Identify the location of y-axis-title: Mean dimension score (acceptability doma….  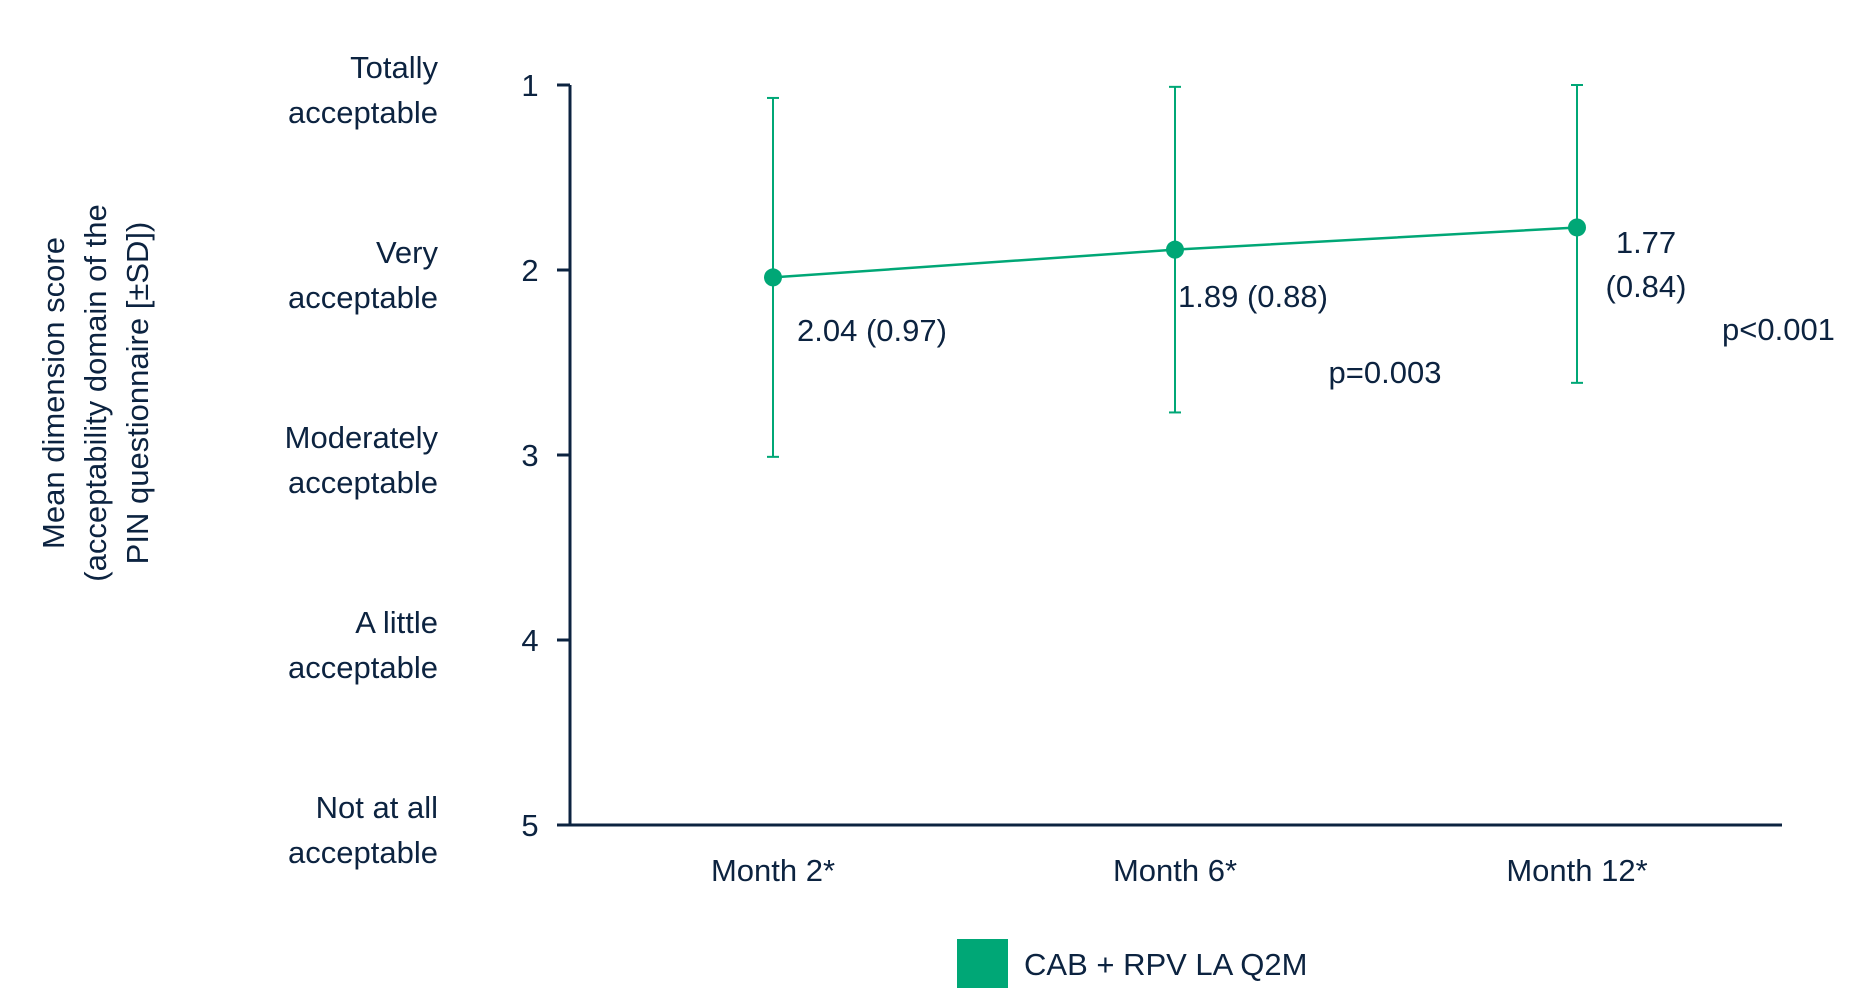
(95, 392).